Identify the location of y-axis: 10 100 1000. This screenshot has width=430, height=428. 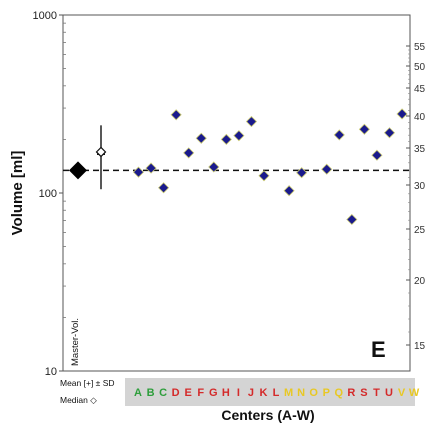
(49, 194).